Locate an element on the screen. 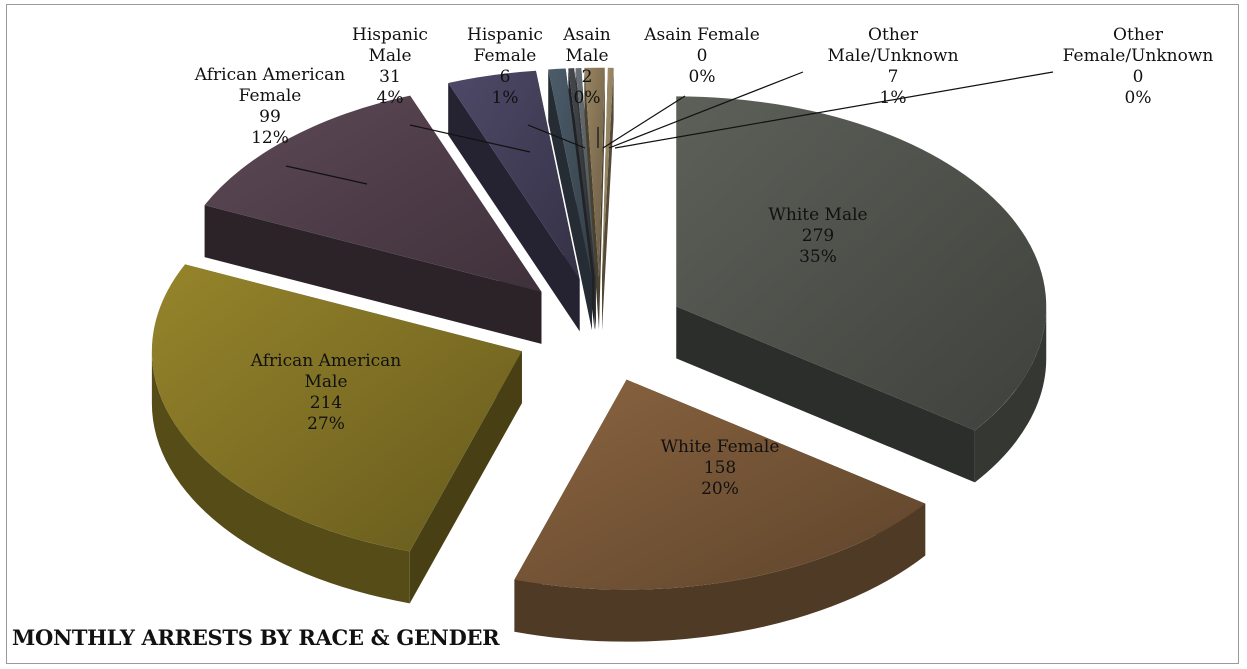  data-label-white-female: White Female 158 20% is located at coordinates (720, 468).